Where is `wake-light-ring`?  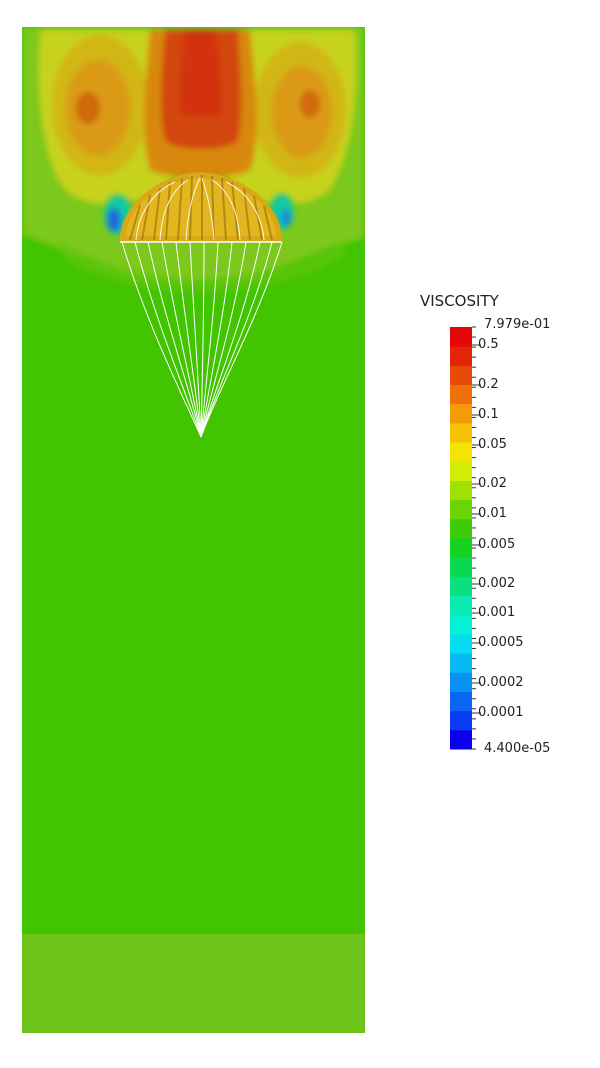
wake-light-ring is located at coordinates (202, 266).